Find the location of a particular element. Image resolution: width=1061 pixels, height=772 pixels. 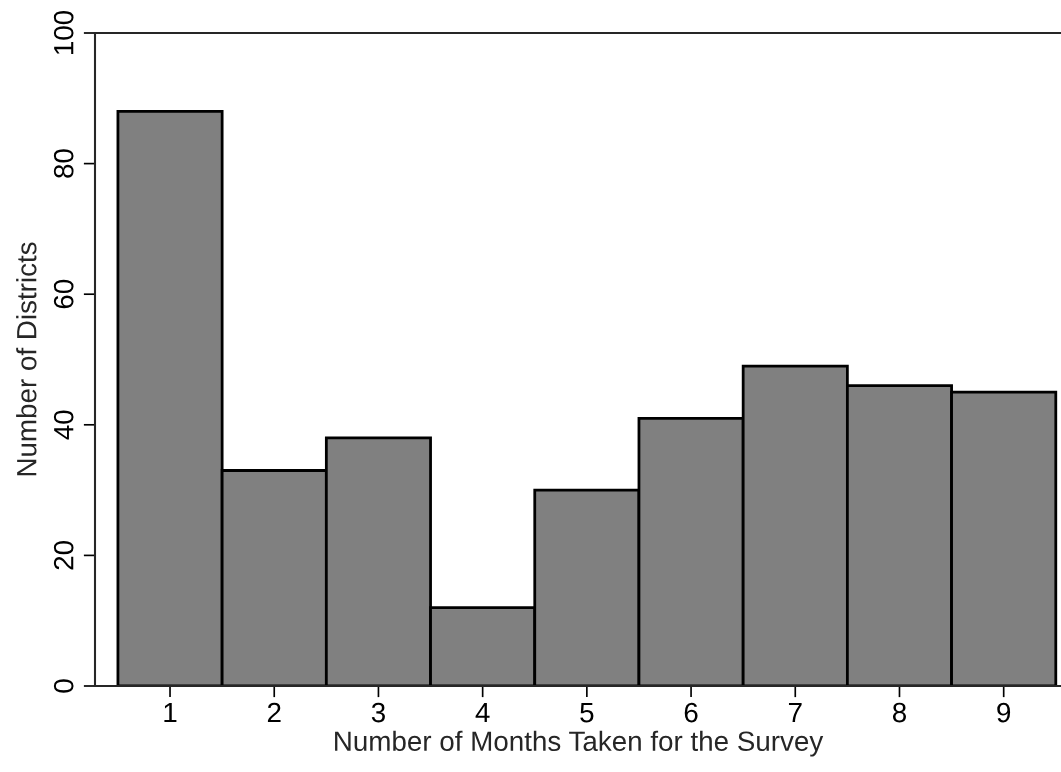

x-tick-label: 2 is located at coordinates (274, 712).